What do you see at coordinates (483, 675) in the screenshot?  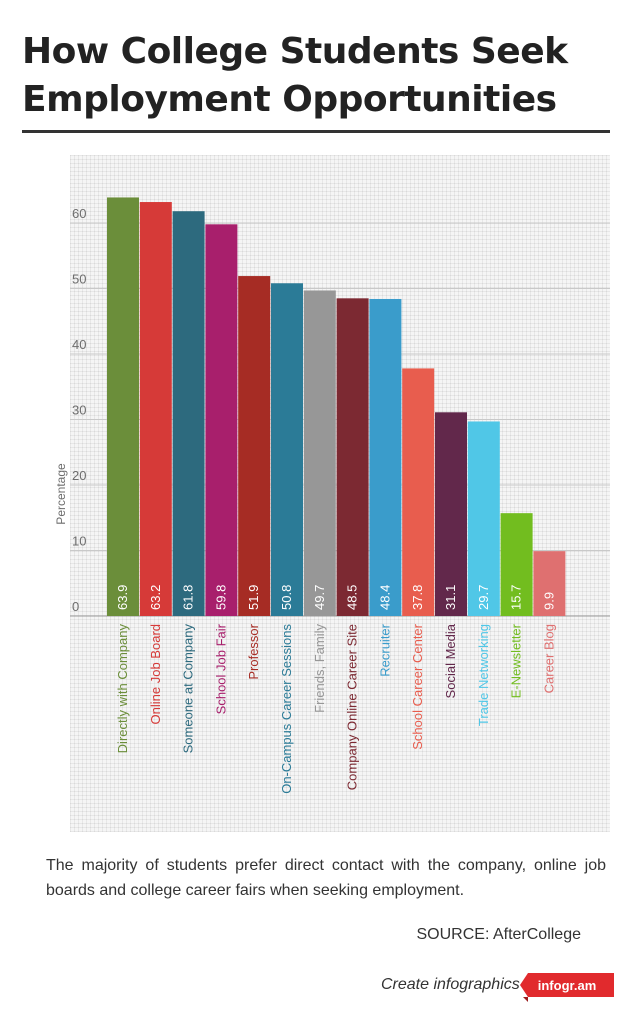 I see `category-label: Trade Networking` at bounding box center [483, 675].